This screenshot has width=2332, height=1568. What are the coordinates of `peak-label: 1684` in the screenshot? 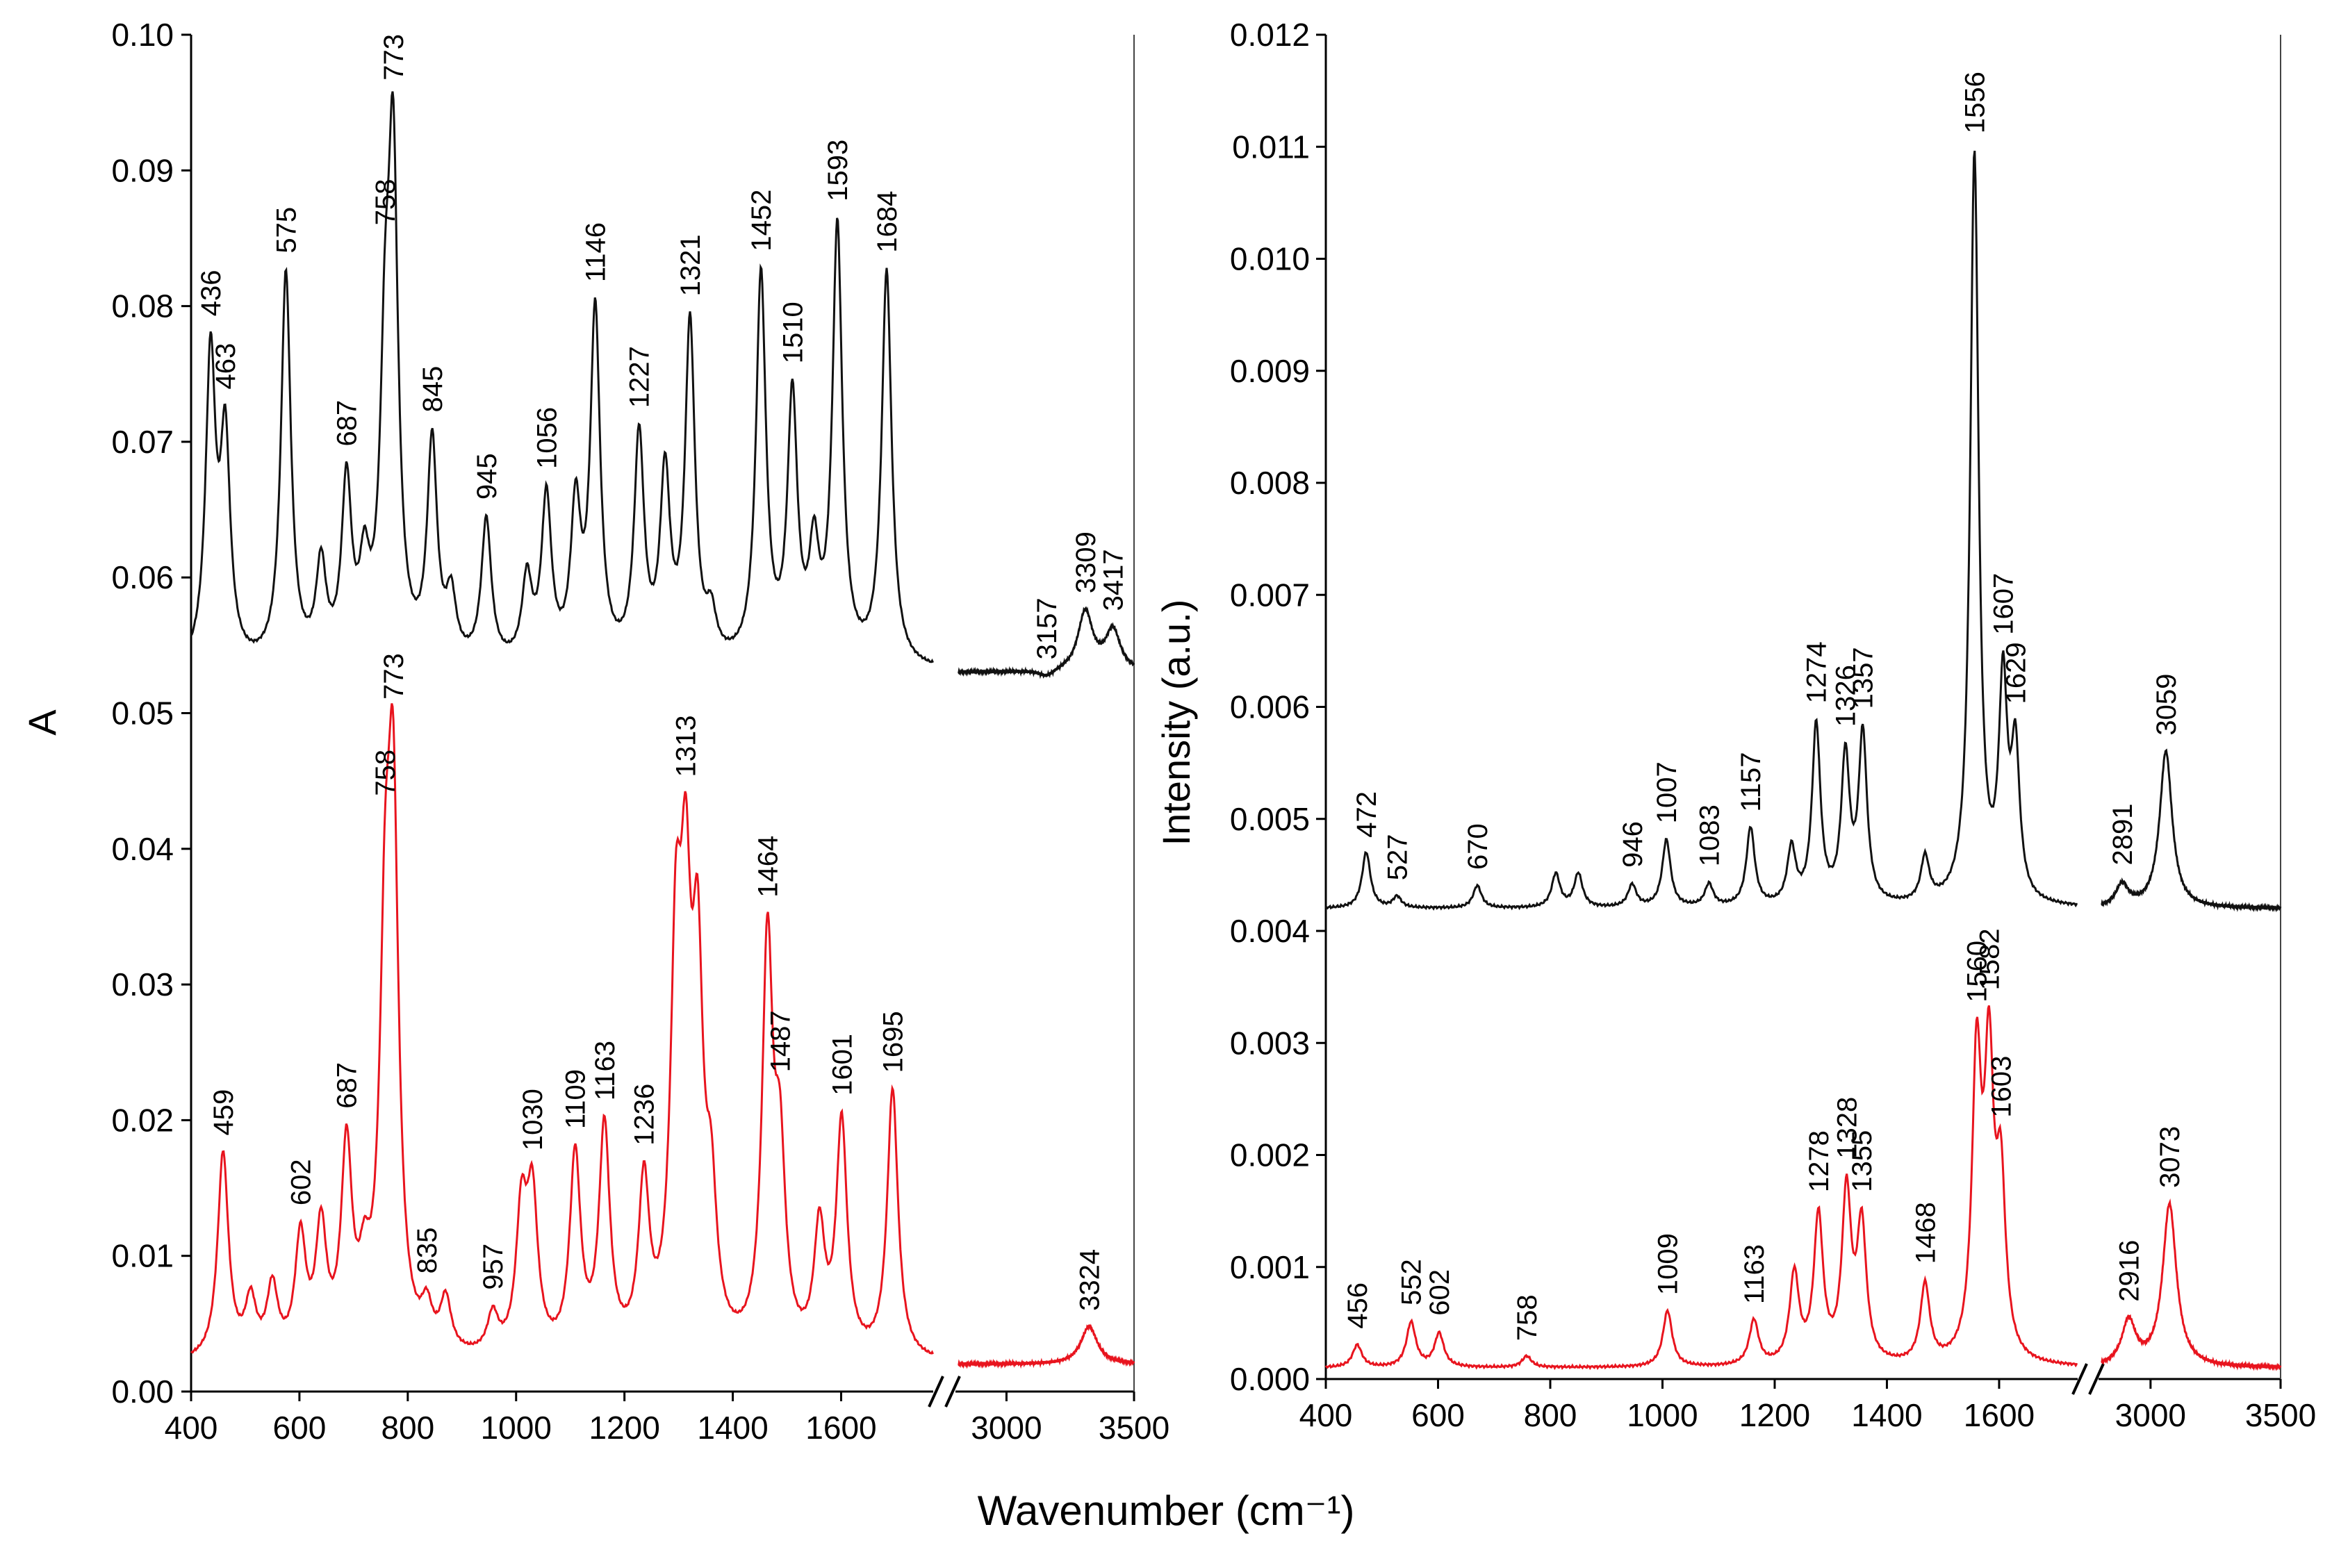 It's located at (888, 222).